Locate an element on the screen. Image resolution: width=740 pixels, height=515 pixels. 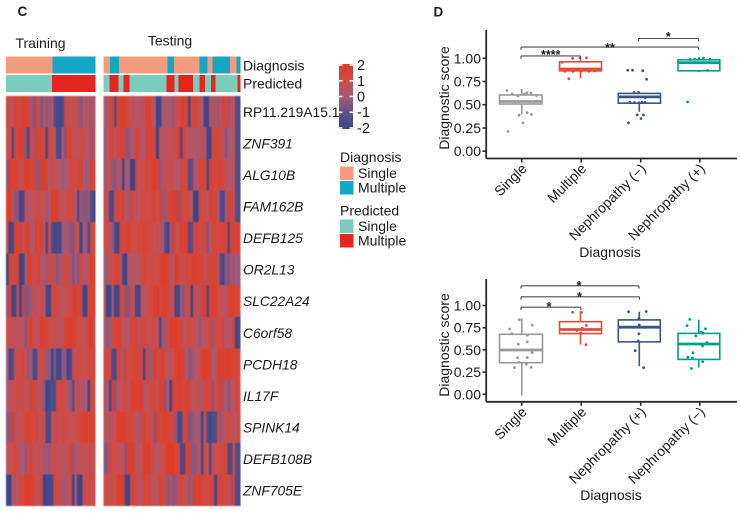
svg-text: -1 is located at coordinates (363, 113).